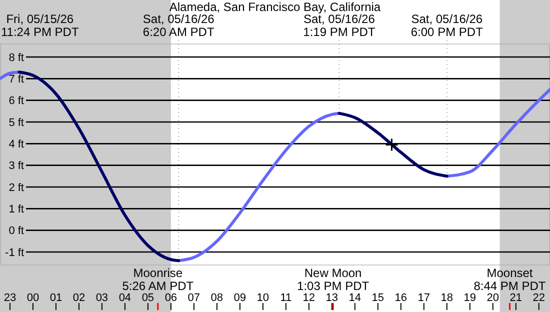 The image size is (550, 312). Describe the element at coordinates (378, 298) in the screenshot. I see `x-tick-label: 15` at that location.